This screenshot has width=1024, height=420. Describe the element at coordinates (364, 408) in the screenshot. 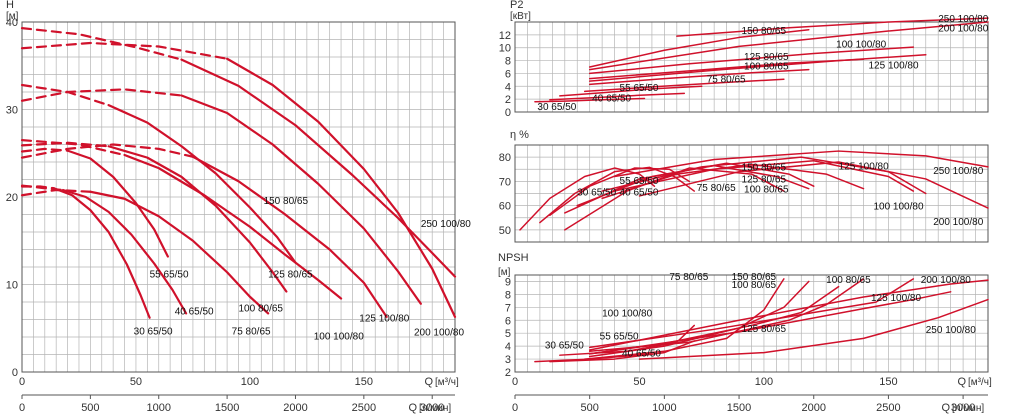

I see `x2-tick-label: 2500` at that location.